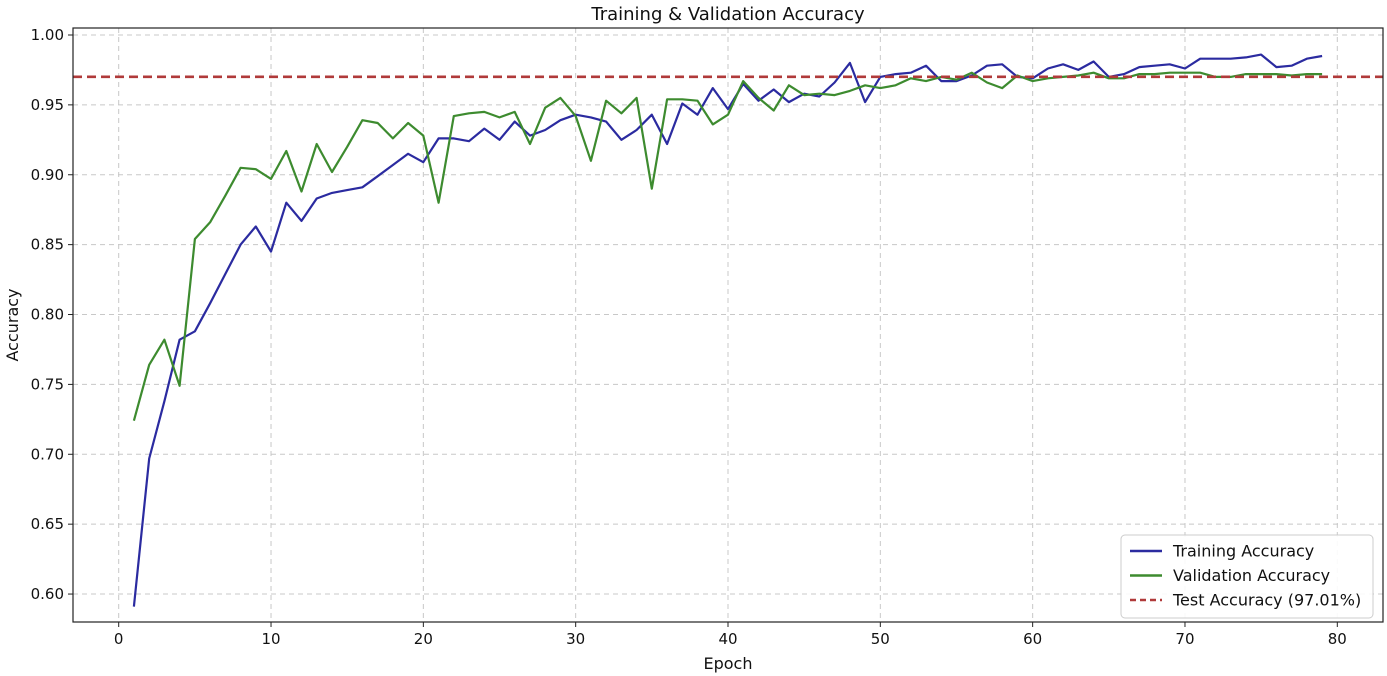 This screenshot has width=1387, height=676. I want to click on x-tick-label: 50, so click(880, 639).